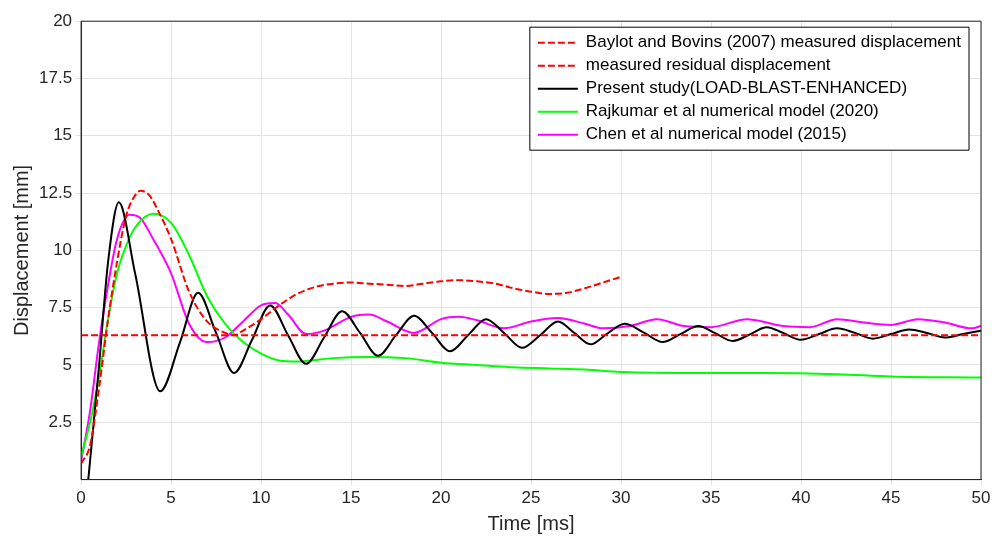 Image resolution: width=1003 pixels, height=544 pixels. What do you see at coordinates (711, 498) in the screenshot?
I see `x-tick-label: 35` at bounding box center [711, 498].